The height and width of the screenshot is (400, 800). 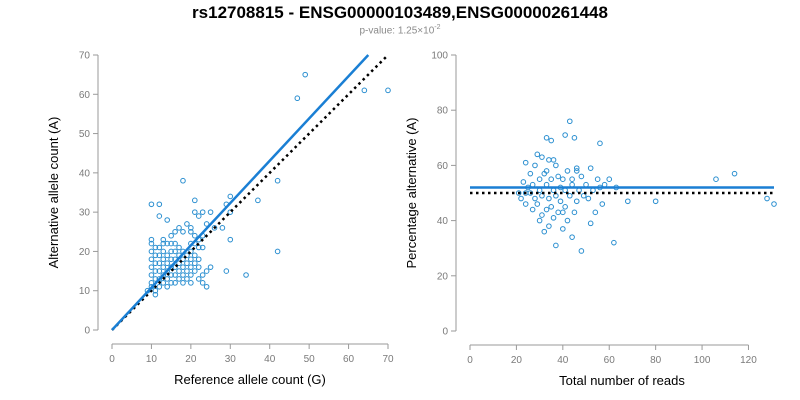 I want to click on y-tick-label: 50, so click(x=85, y=134).